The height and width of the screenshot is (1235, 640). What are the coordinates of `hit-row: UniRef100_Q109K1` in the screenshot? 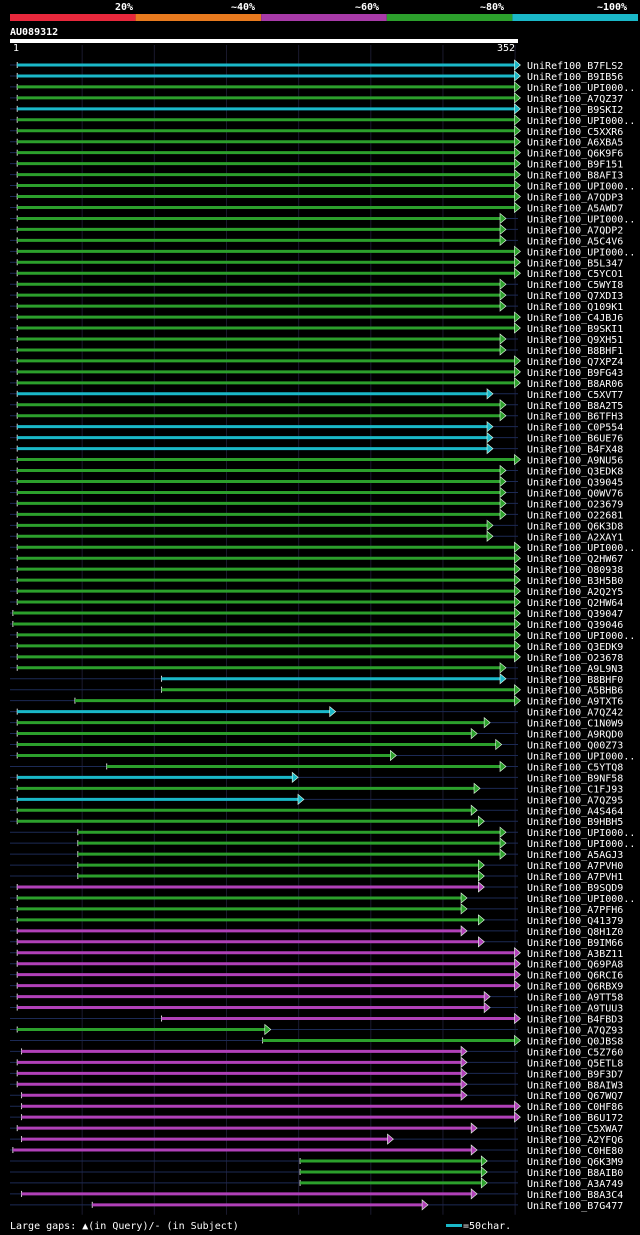 It's located at (316, 306).